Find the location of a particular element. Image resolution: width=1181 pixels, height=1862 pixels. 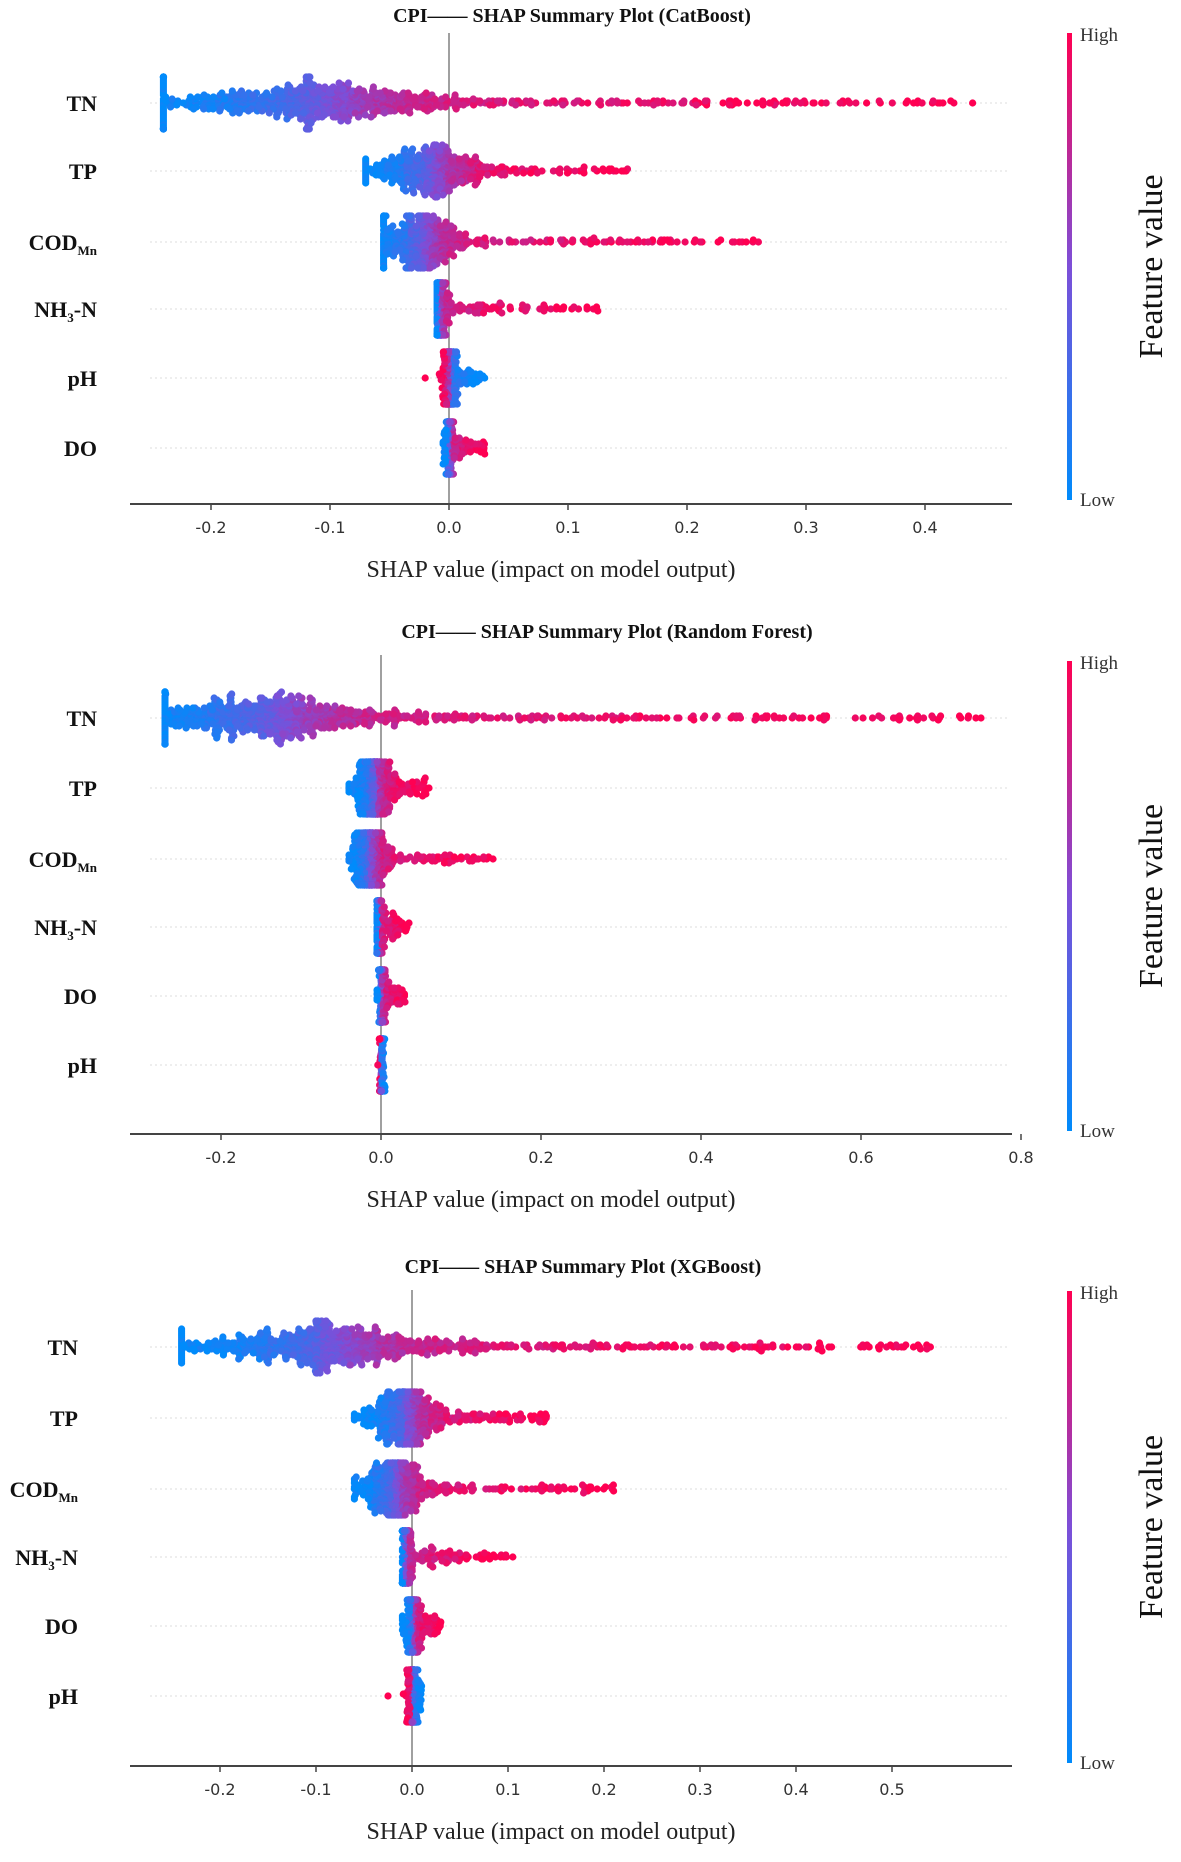

chart-title: CPI—— SHAP Summary Plot (Random Forest) is located at coordinates (606, 632).